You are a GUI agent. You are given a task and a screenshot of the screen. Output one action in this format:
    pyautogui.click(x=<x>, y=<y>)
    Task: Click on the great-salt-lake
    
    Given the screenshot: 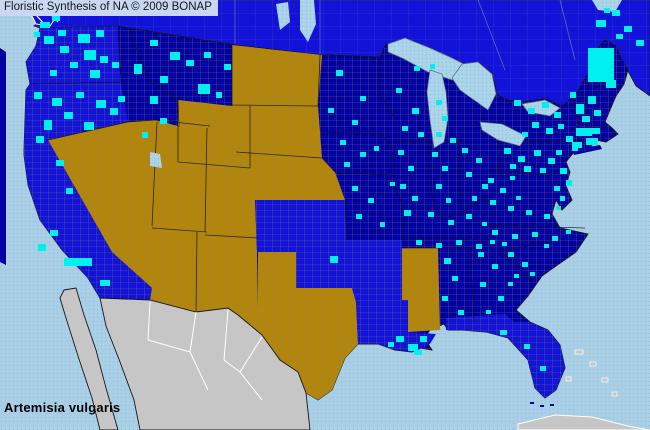 What is the action you would take?
    pyautogui.click(x=156, y=160)
    